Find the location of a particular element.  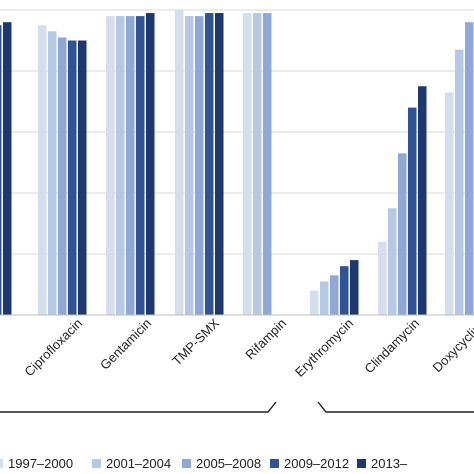

x-tick-label: Gentamicin is located at coordinates (125, 344).